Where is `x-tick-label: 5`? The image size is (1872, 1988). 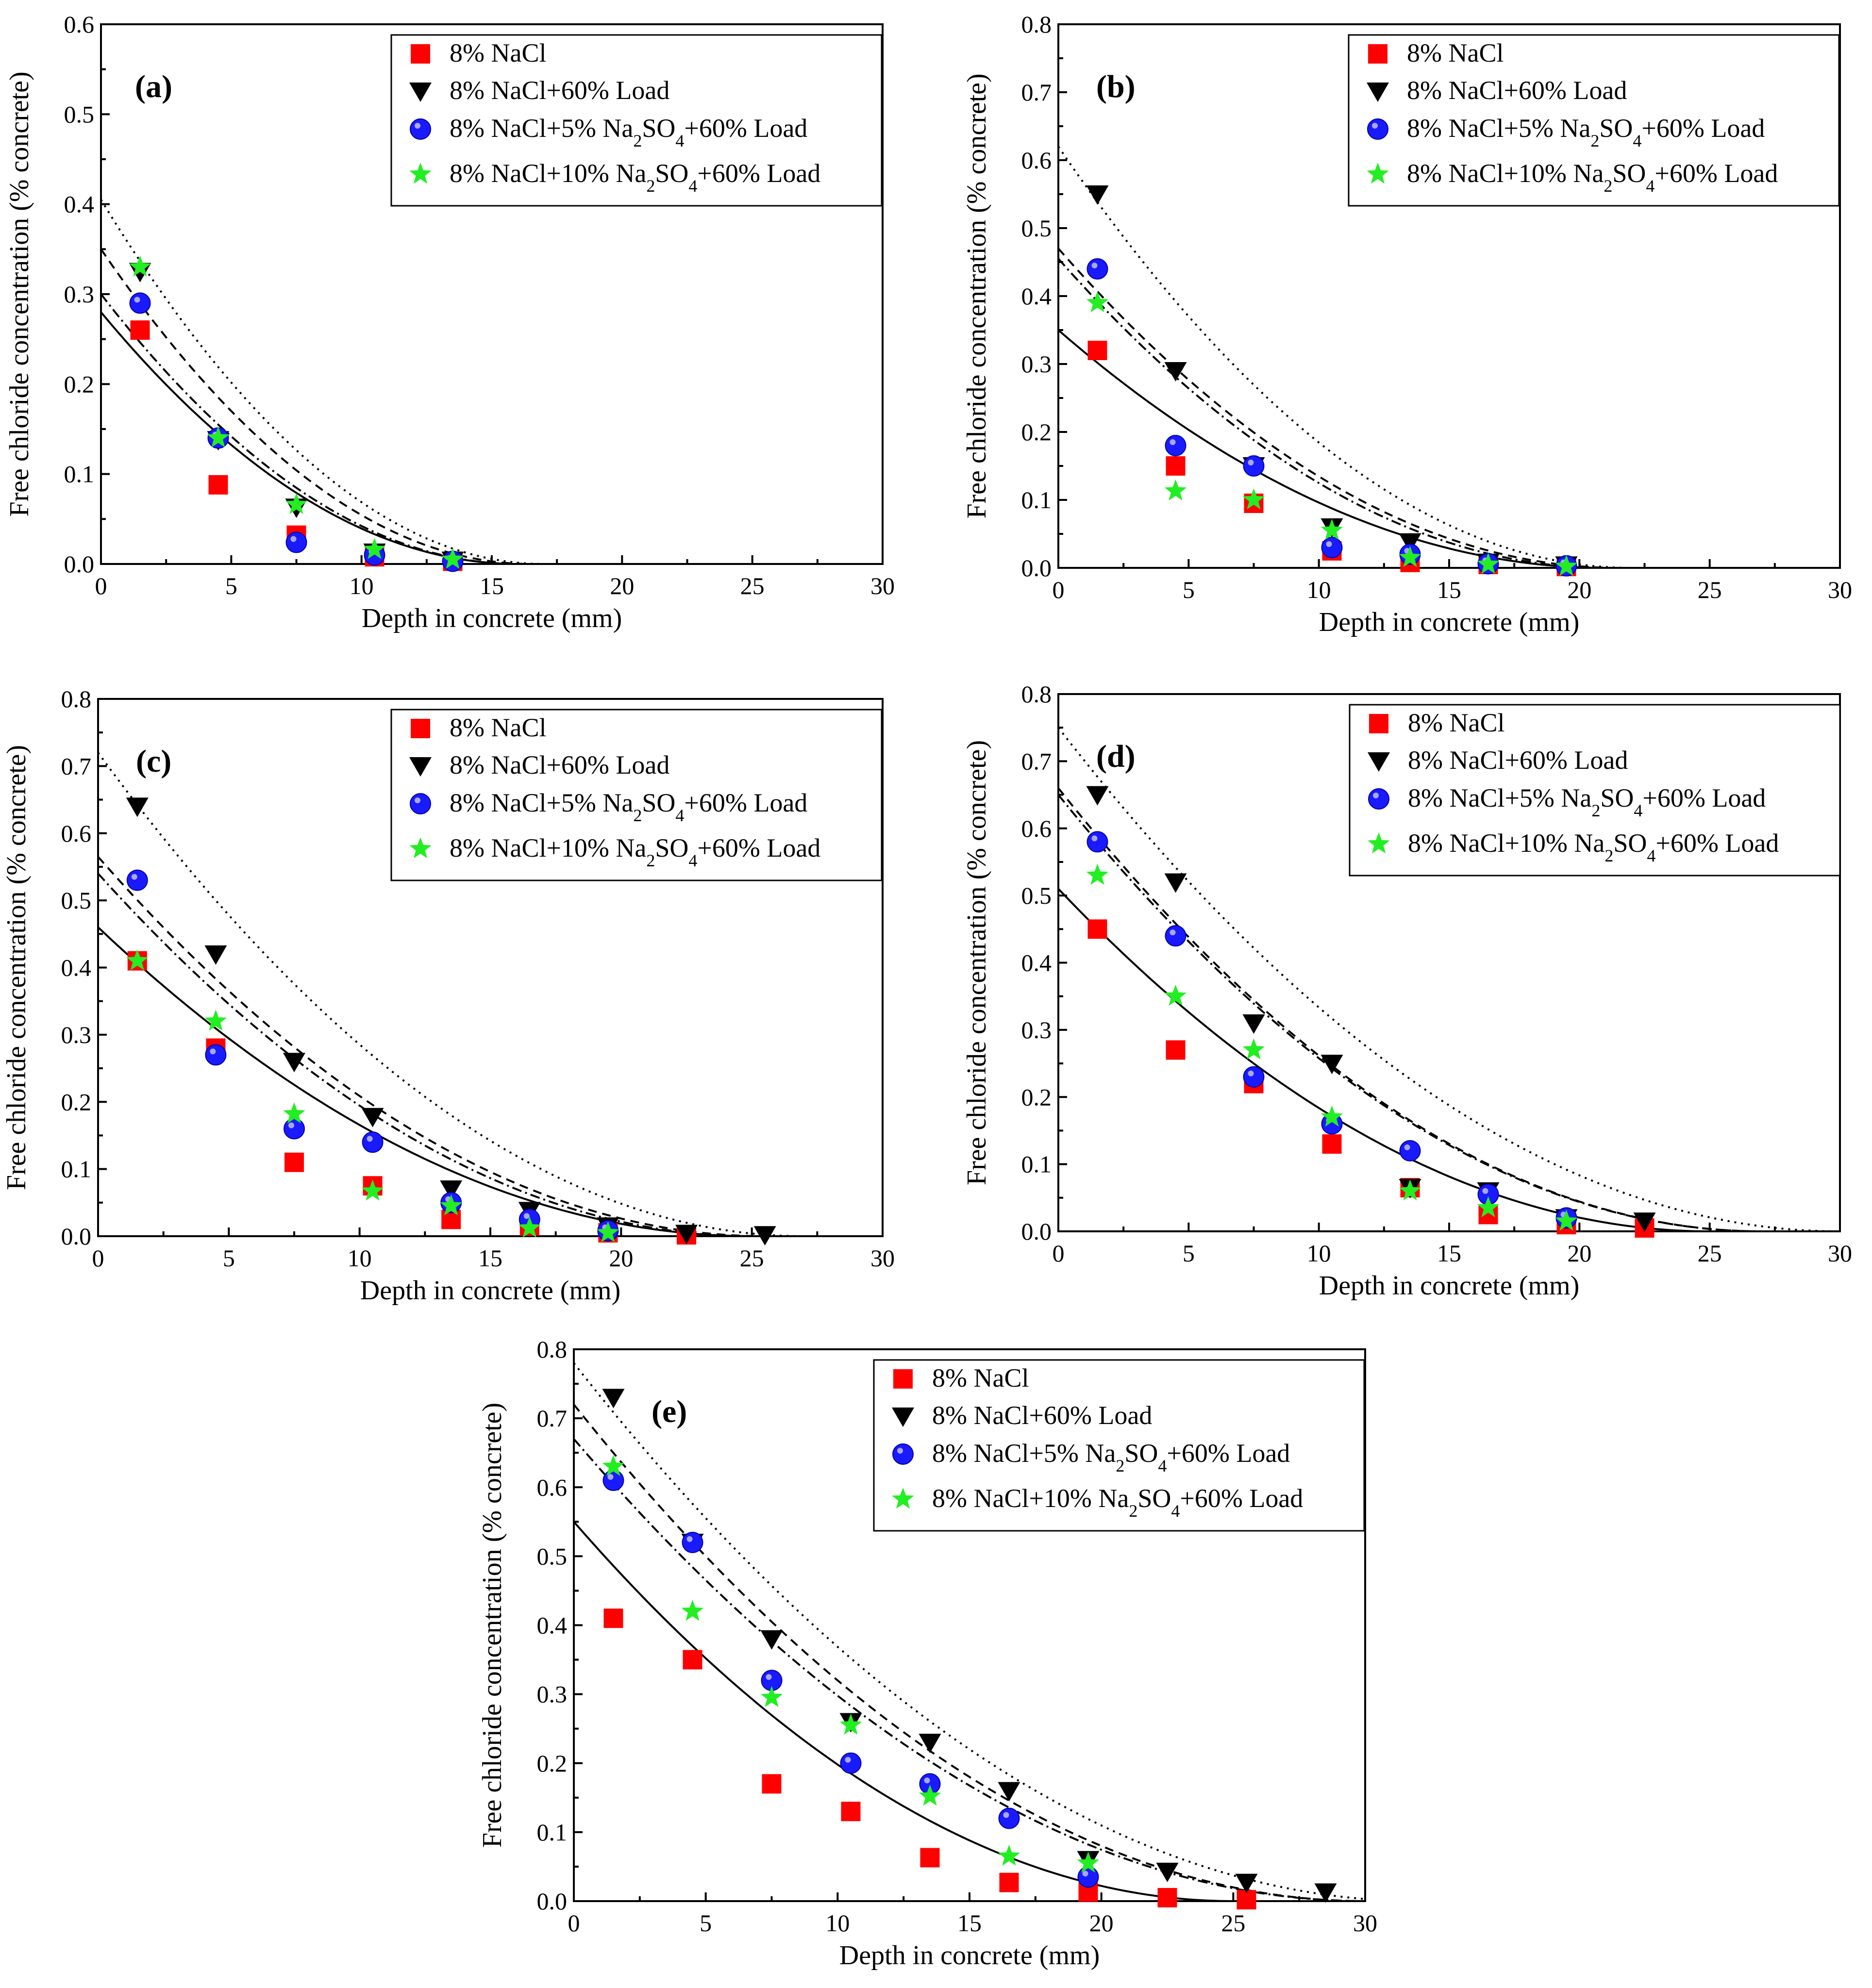 x-tick-label: 5 is located at coordinates (1189, 590).